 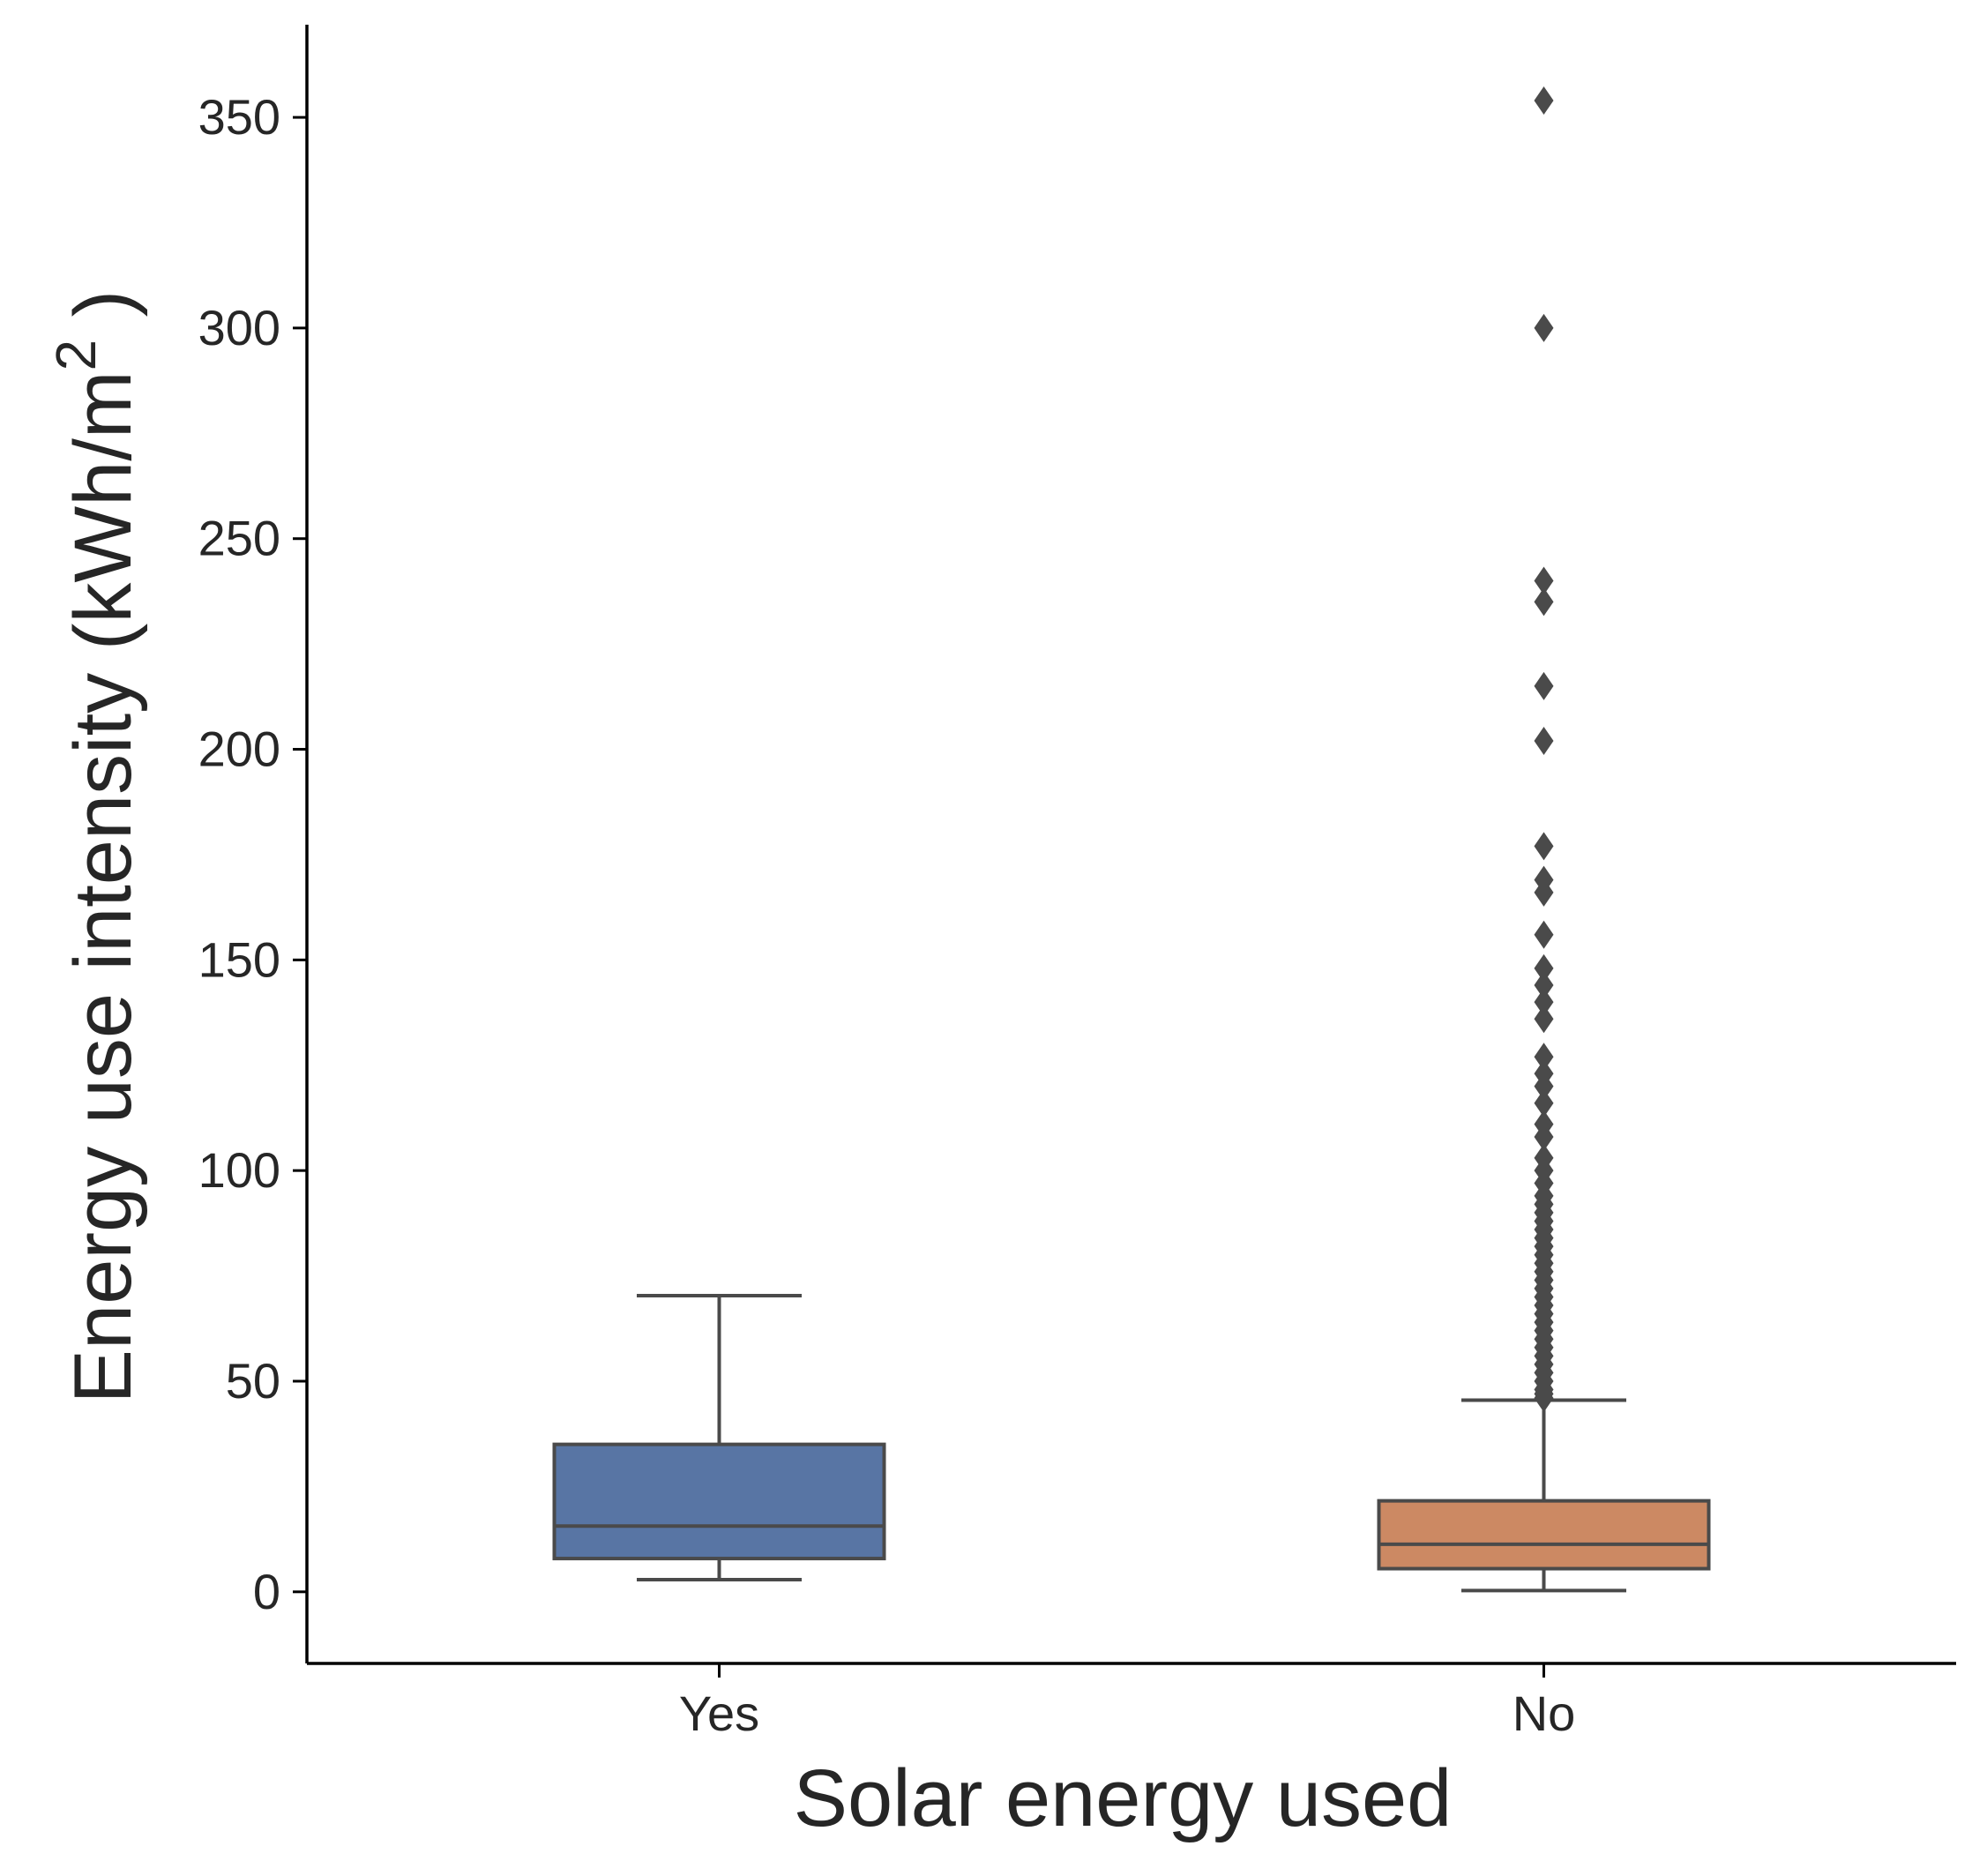 I want to click on box-yes, so click(x=719, y=1501).